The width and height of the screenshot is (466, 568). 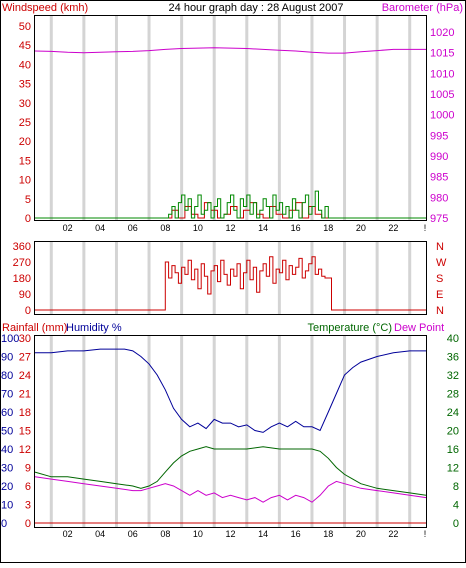 What do you see at coordinates (453, 432) in the screenshot?
I see `y-tick-label-temperature: 20` at bounding box center [453, 432].